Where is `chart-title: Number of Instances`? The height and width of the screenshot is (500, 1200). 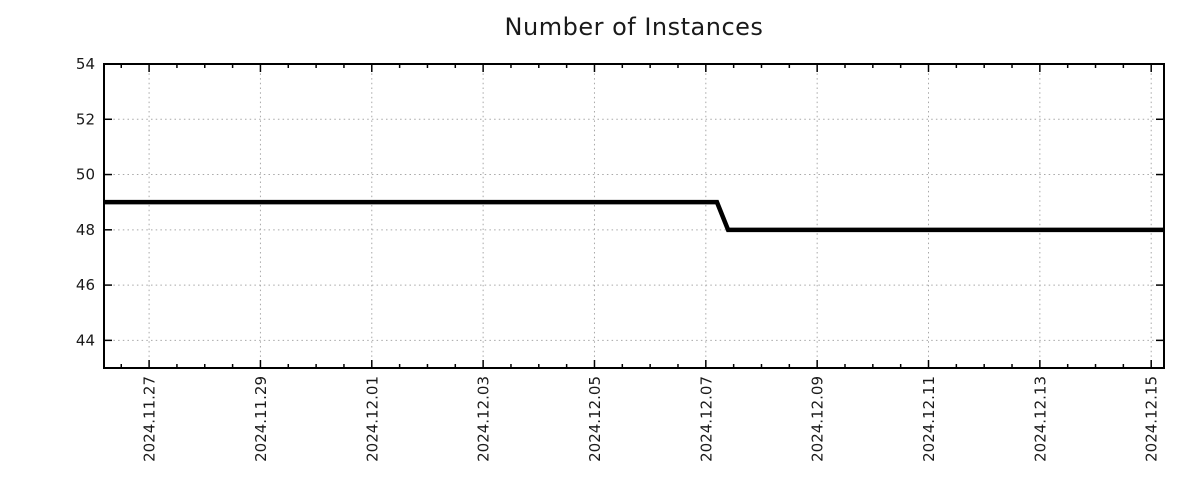
chart-title: Number of Instances is located at coordinates (634, 27).